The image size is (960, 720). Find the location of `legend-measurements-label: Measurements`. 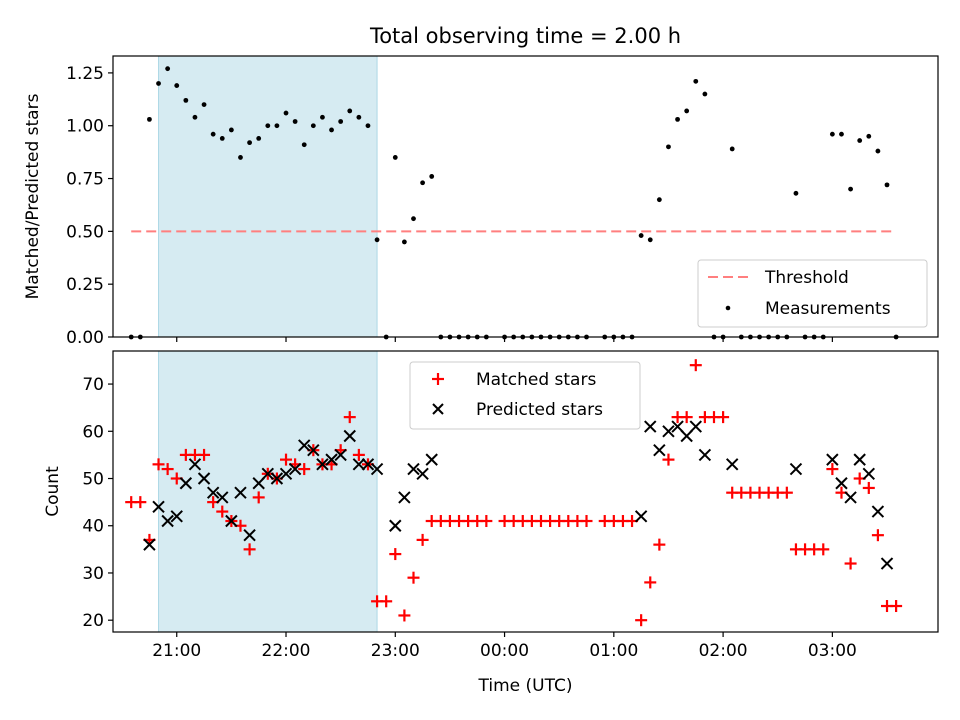

legend-measurements-label: Measurements is located at coordinates (828, 309).